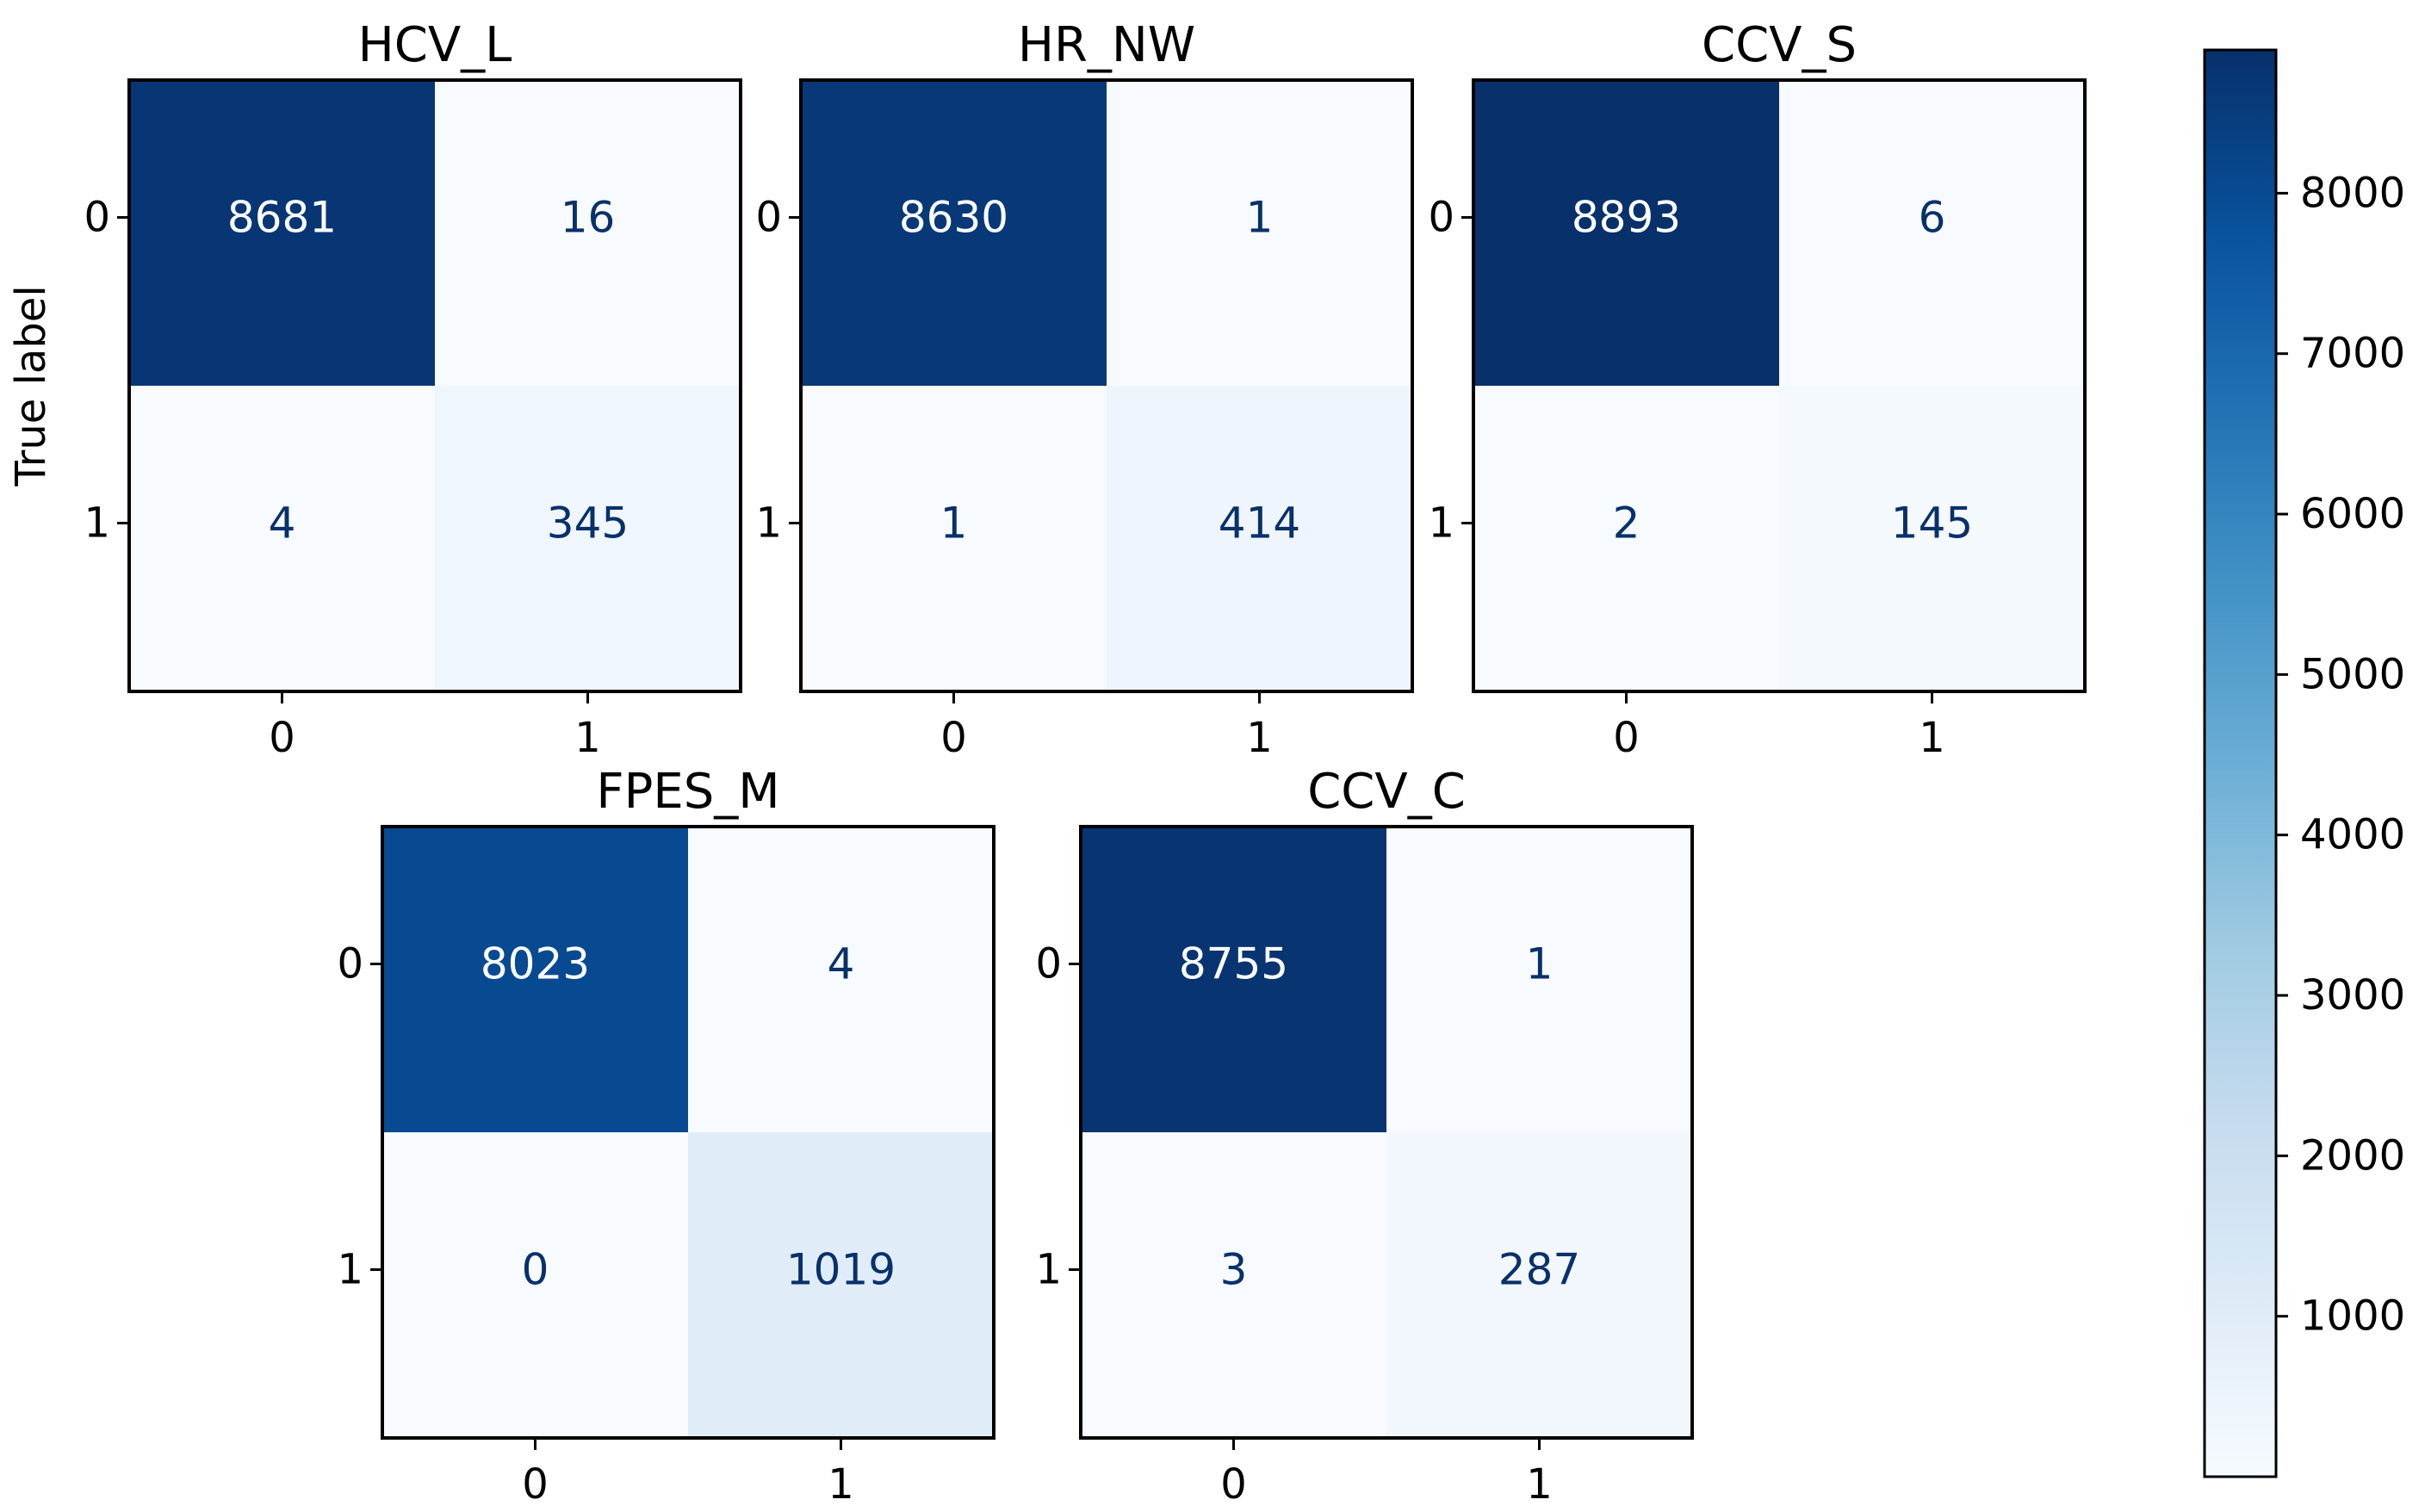 This screenshot has height=1512, width=2425. Describe the element at coordinates (2352, 1316) in the screenshot. I see `colorbar-tick-label: 1000` at that location.